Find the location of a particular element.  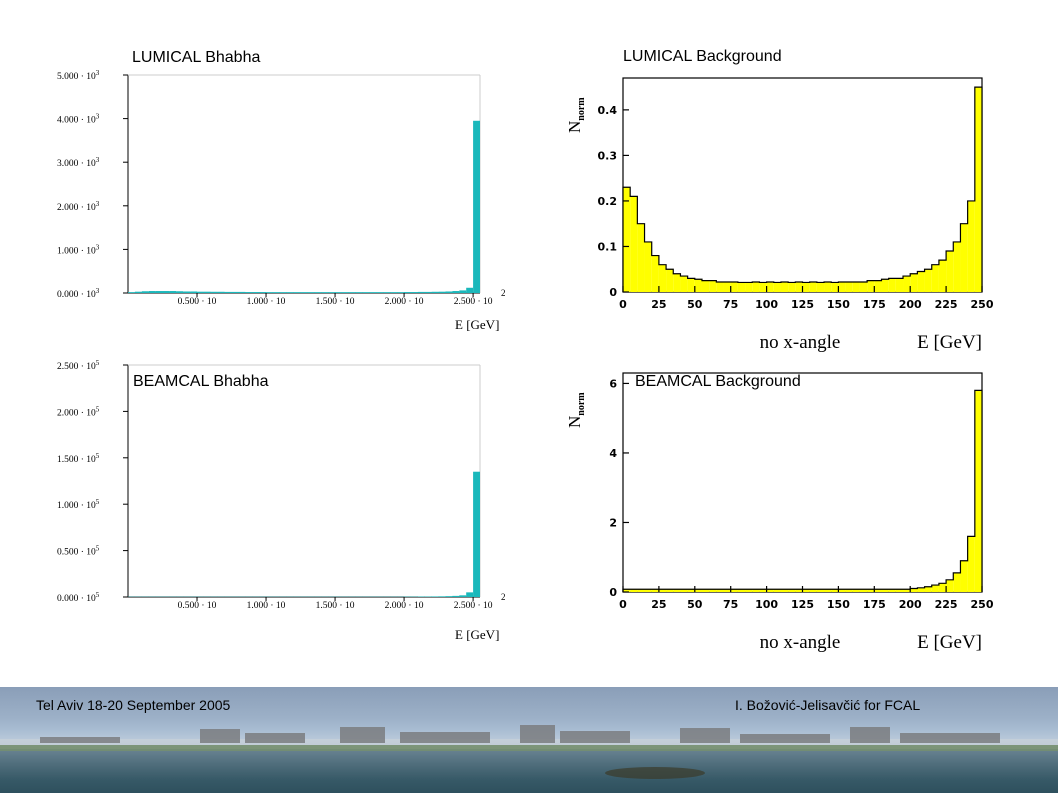

lumical-bhabha-x-unit: E [GeV] is located at coordinates (477, 324).